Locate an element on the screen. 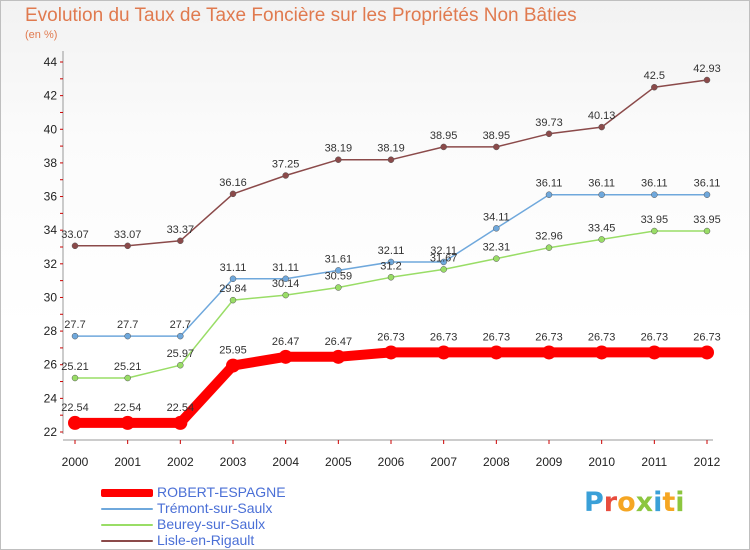  x-tick-label: 2008 is located at coordinates (496, 462).